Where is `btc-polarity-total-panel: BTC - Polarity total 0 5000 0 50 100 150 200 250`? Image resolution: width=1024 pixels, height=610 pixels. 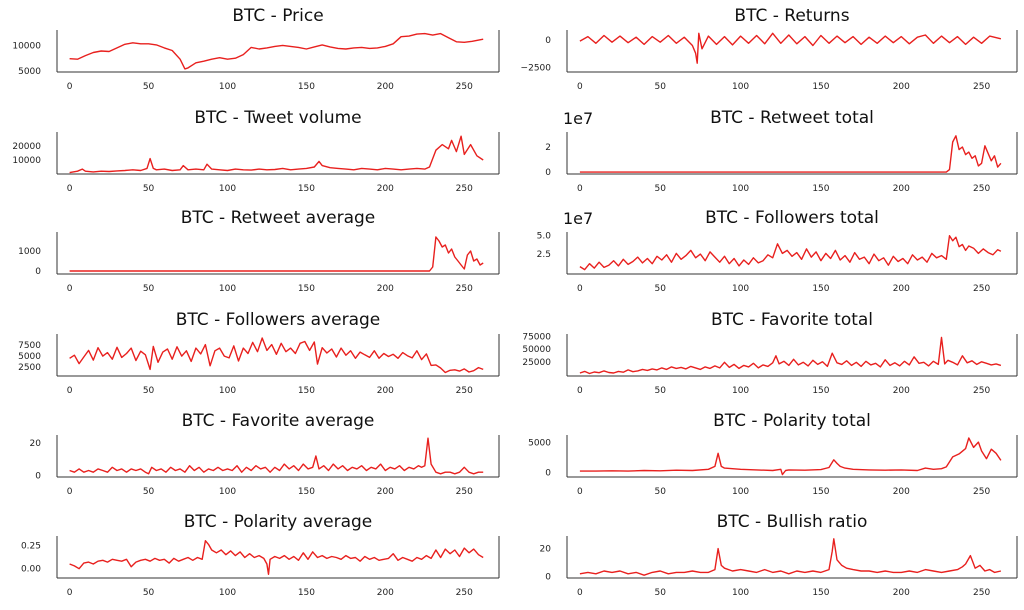
btc-polarity-total-panel: BTC - Polarity total 0 5000 0 50 100 150 200 250 is located at coordinates (773, 454).